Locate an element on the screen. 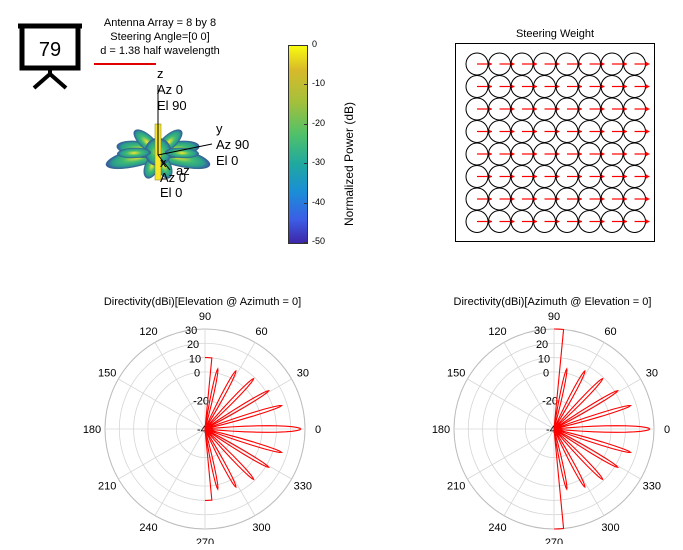 The width and height of the screenshot is (683, 550). colorbar-tick-label: -50 is located at coordinates (319, 241).